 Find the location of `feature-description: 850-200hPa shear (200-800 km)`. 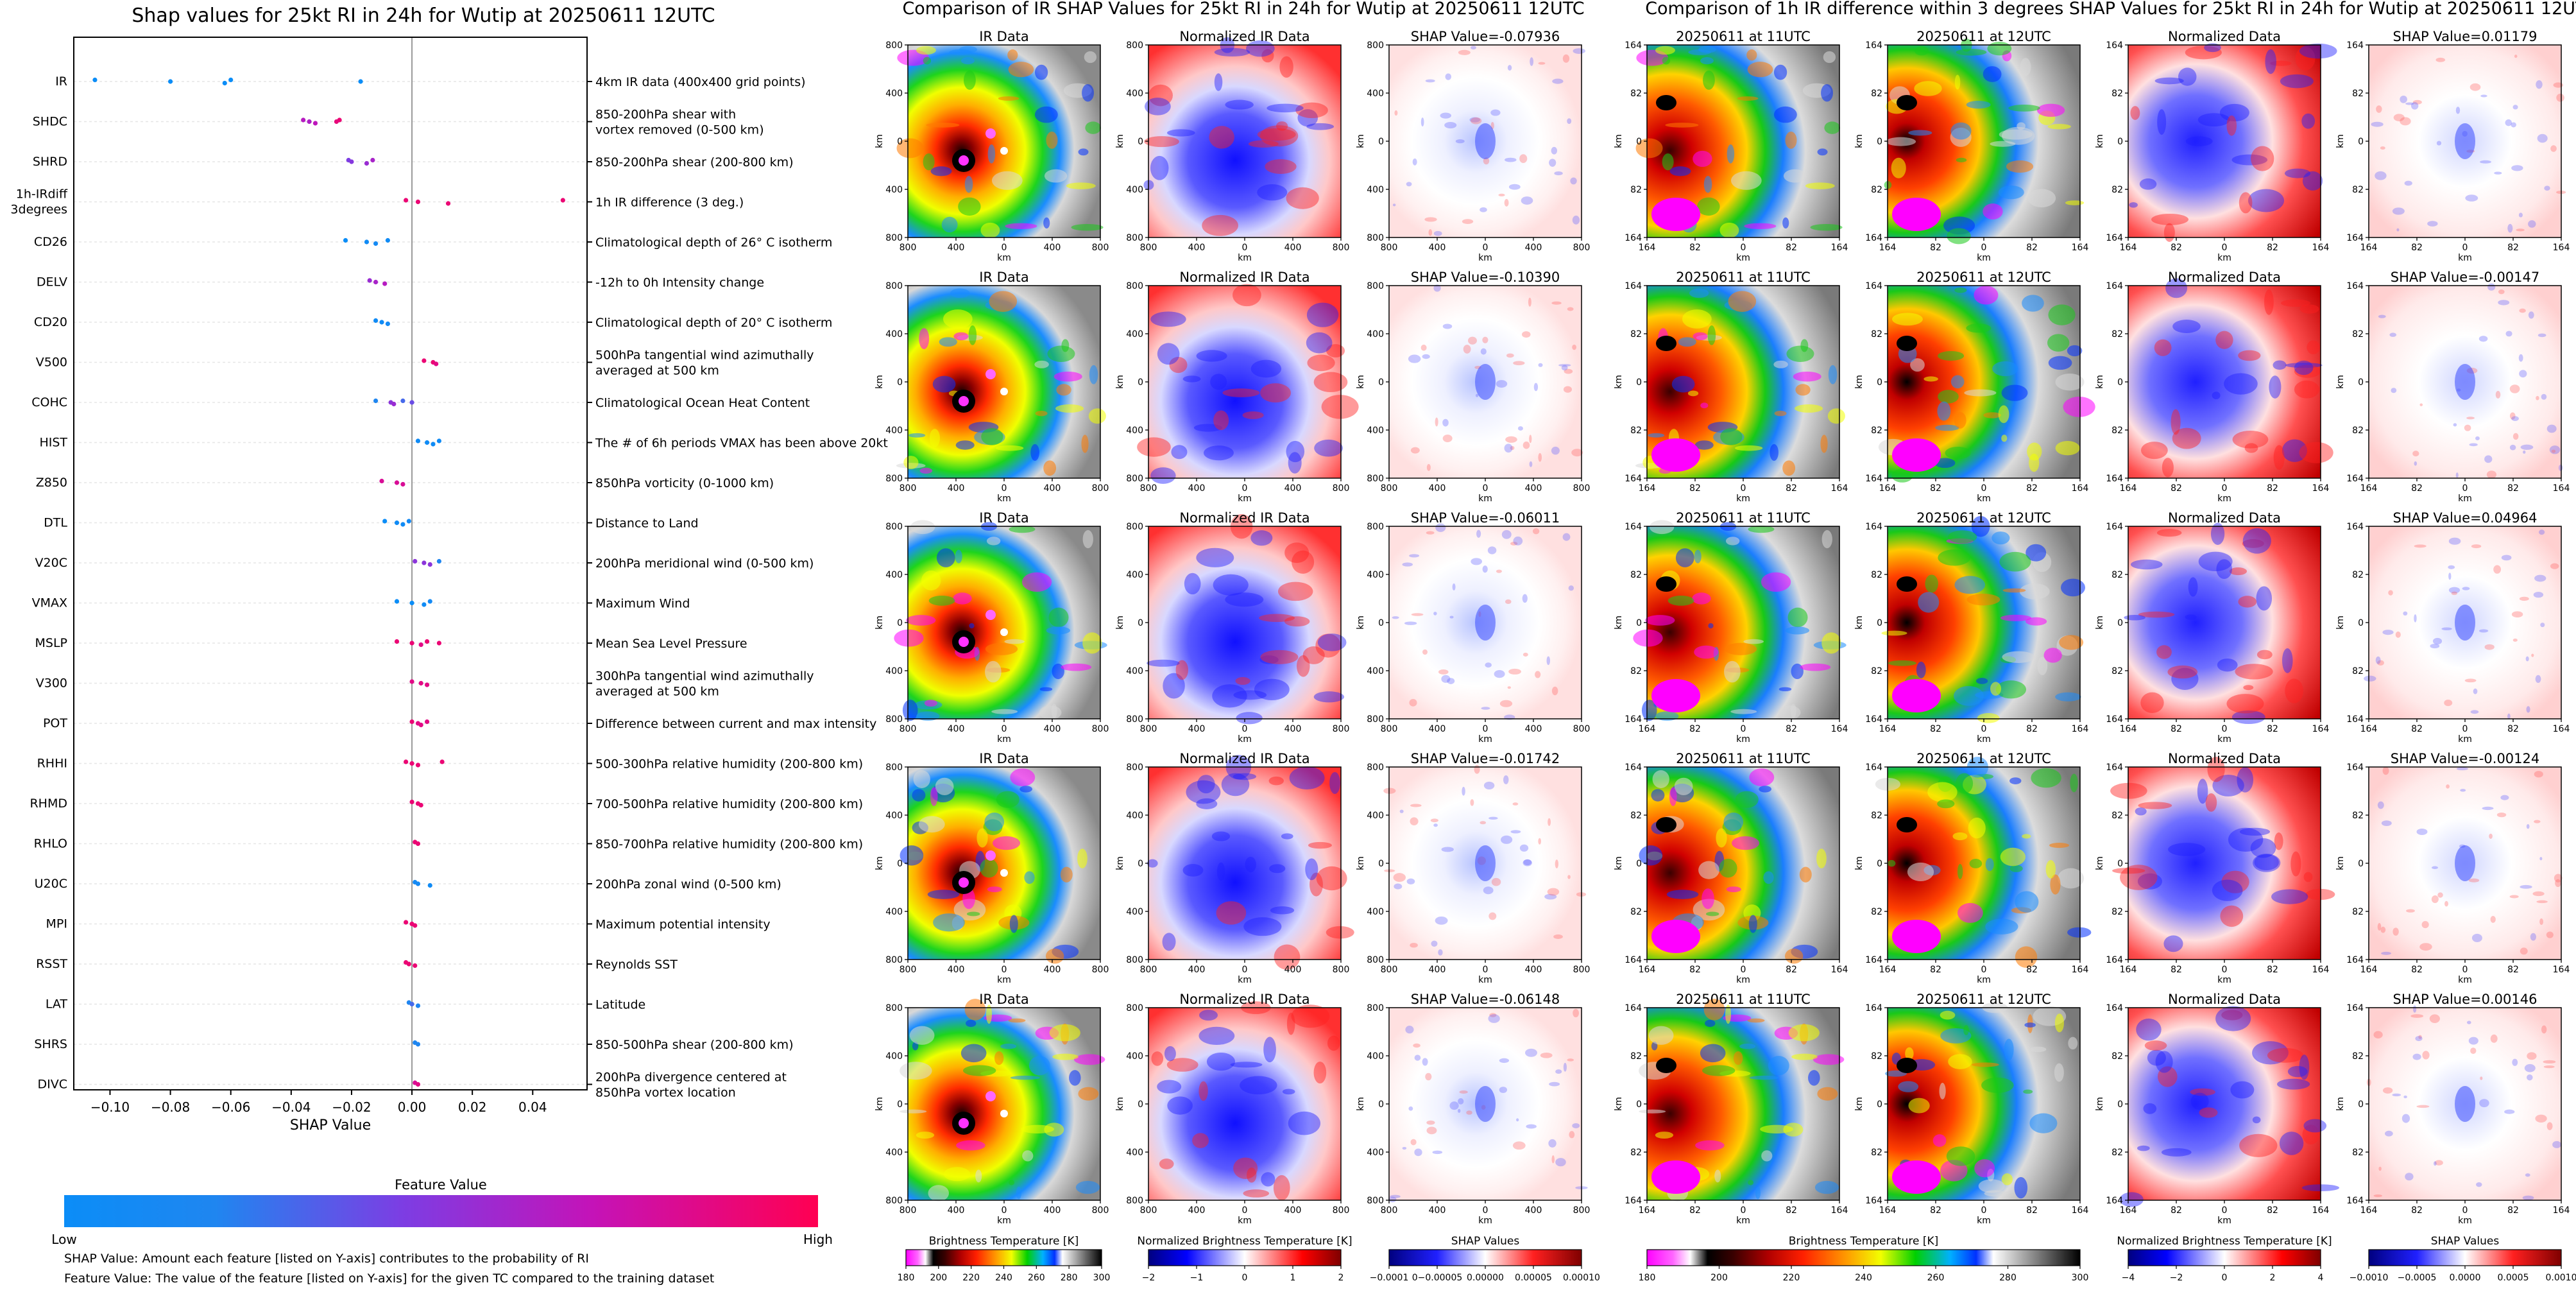

feature-description: 850-200hPa shear (200-800 km) is located at coordinates (694, 162).